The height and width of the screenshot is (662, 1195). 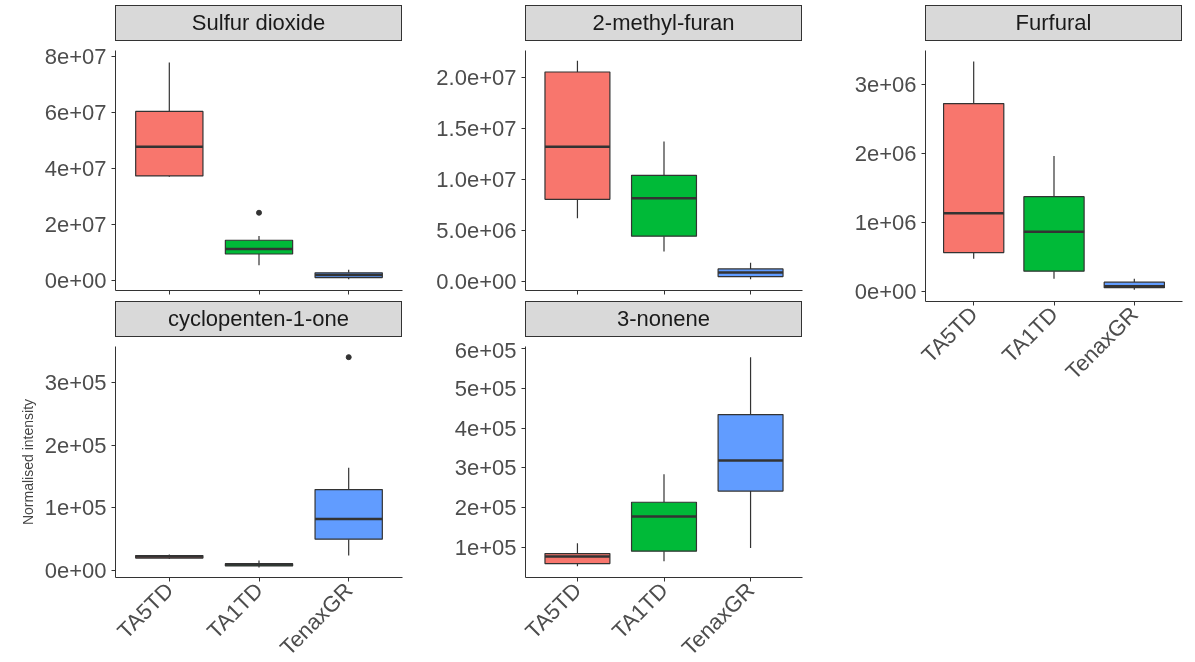 I want to click on y-tick-label: 8e+07, so click(x=75, y=56).